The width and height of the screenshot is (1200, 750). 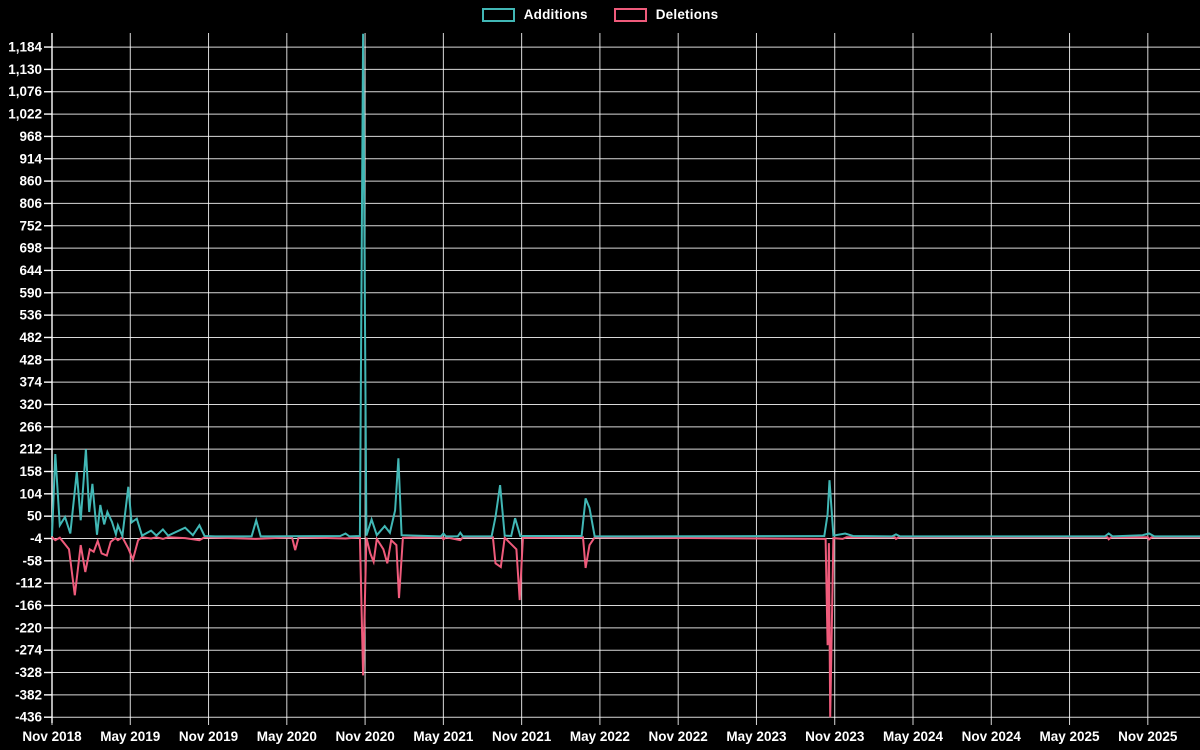 I want to click on svg-text: May 2021, so click(x=443, y=736).